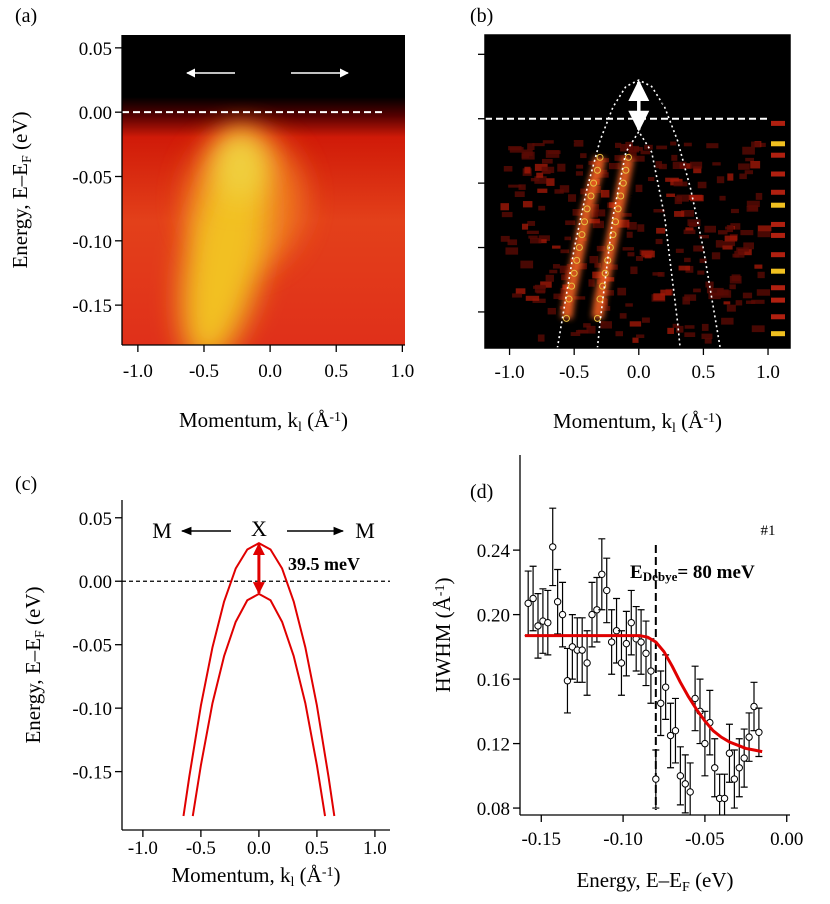  I want to click on direction-label: X, so click(259, 528).